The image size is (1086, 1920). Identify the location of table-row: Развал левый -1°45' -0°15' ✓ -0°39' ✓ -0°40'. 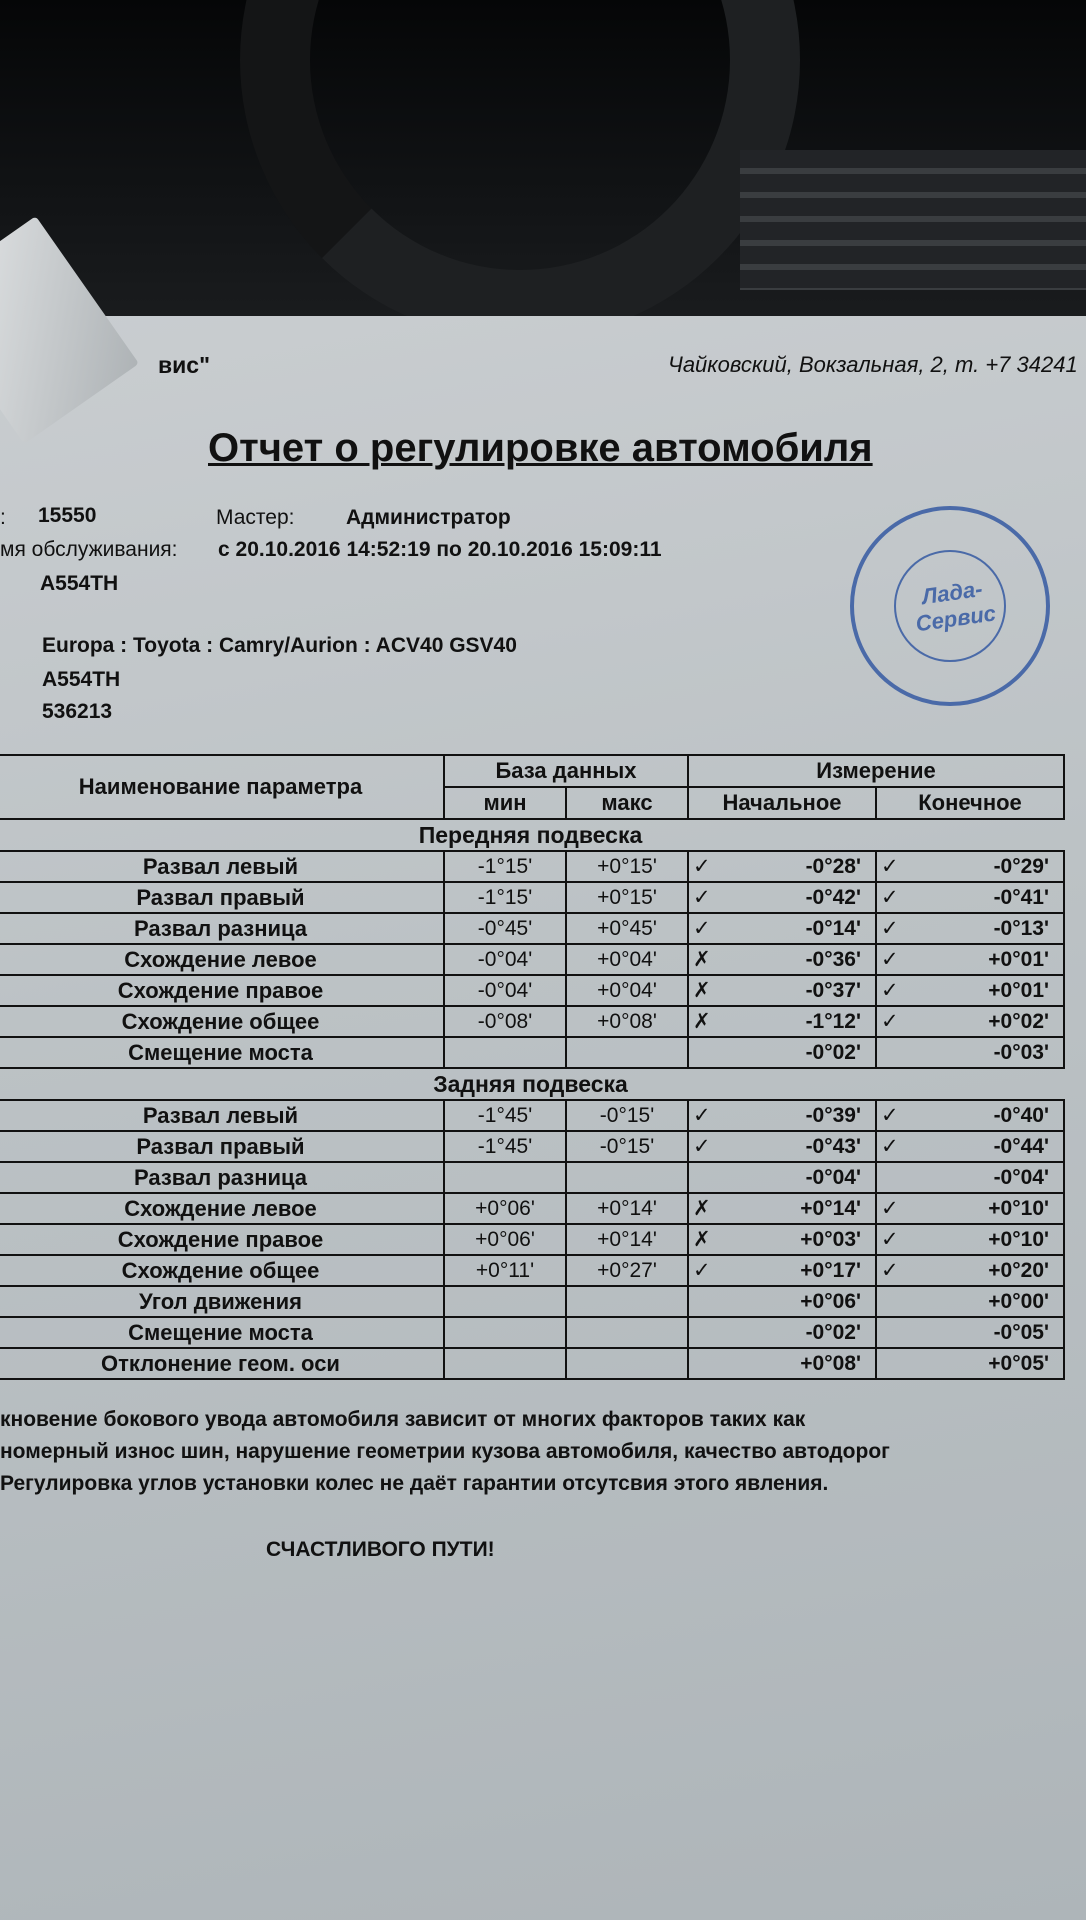
(532, 1115).